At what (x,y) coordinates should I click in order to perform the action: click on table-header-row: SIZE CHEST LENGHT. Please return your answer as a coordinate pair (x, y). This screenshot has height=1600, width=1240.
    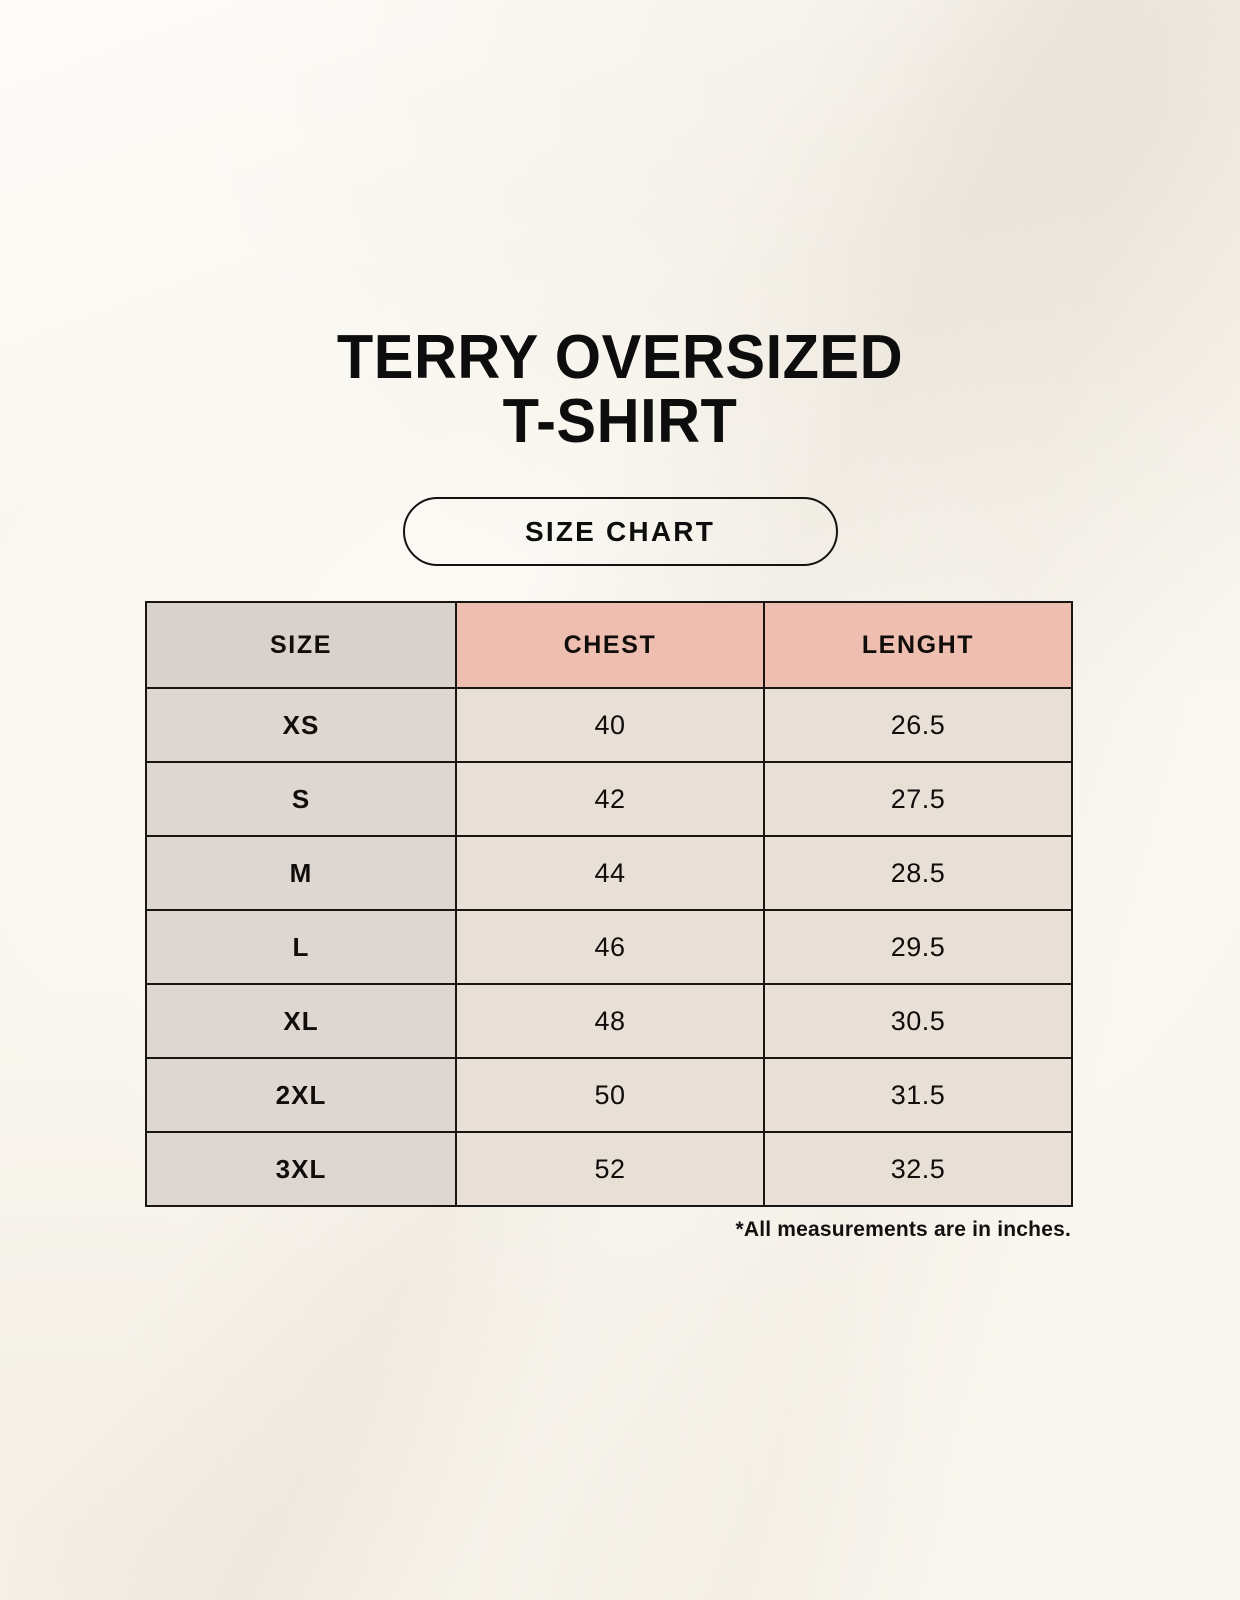
    Looking at the image, I should click on (609, 645).